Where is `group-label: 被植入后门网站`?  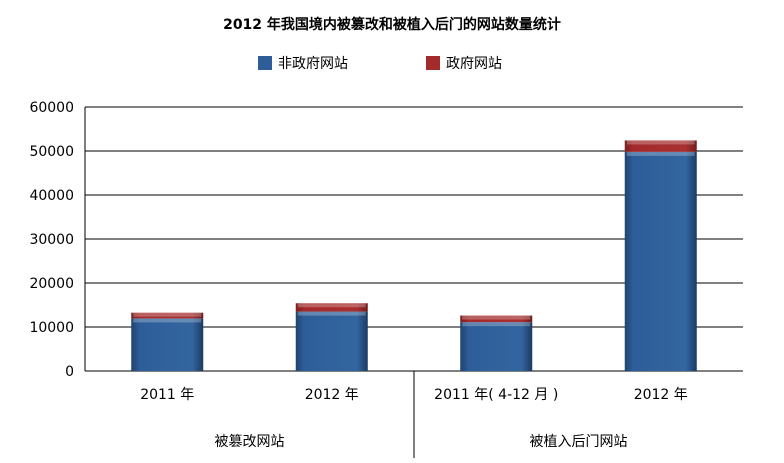 group-label: 被植入后门网站 is located at coordinates (579, 442).